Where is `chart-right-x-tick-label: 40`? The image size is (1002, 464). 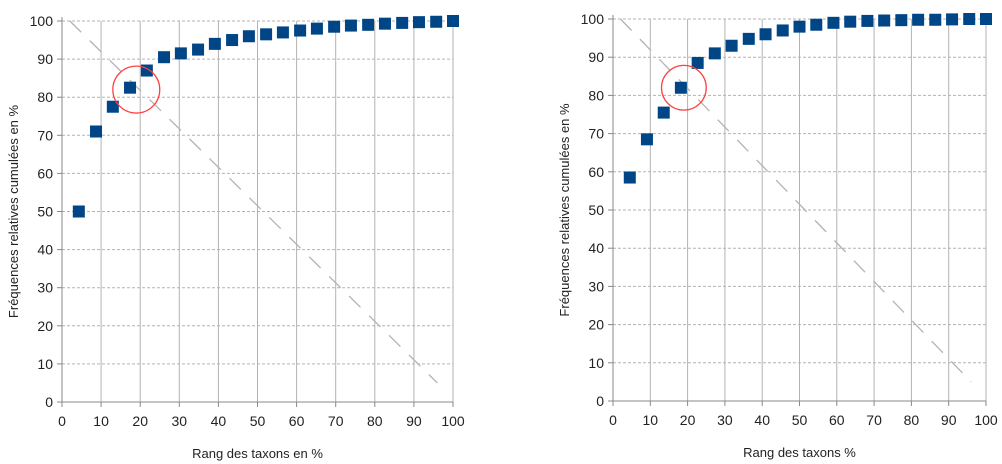
chart-right-x-tick-label: 40 is located at coordinates (762, 420).